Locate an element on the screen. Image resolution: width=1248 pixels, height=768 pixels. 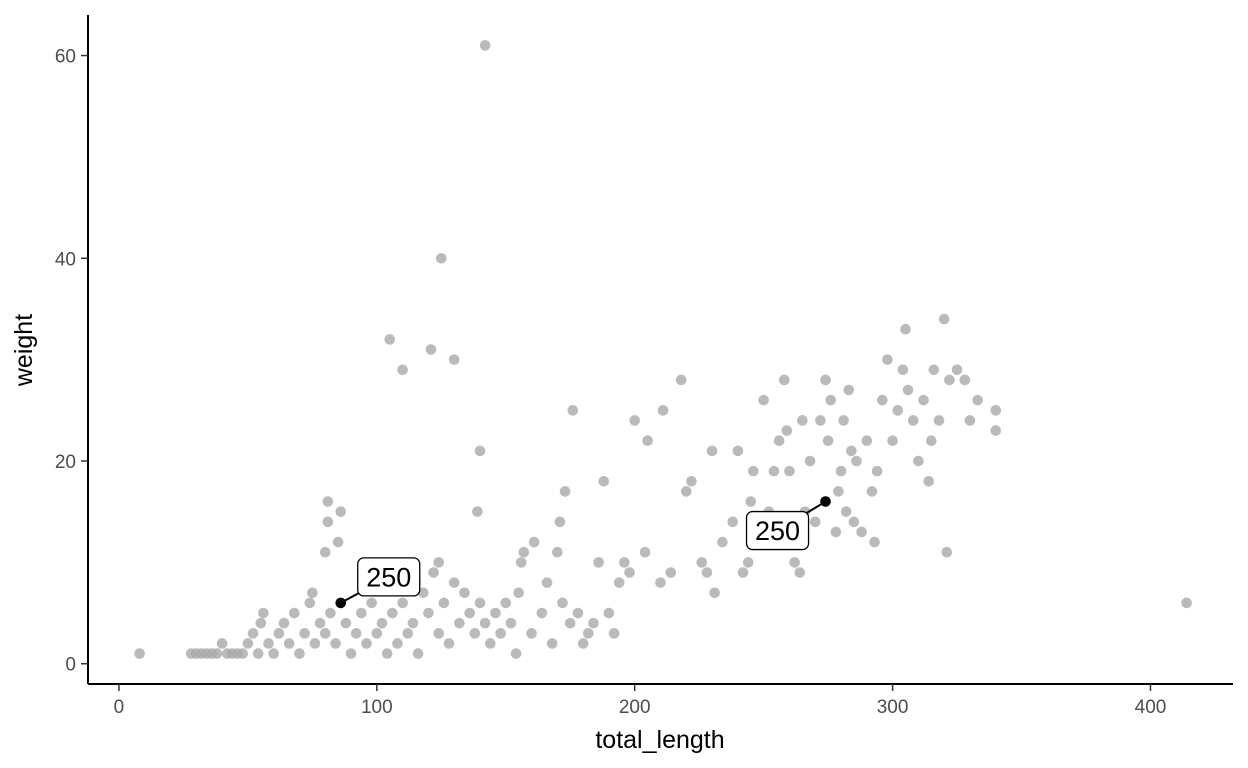
y-tick-label: 60 is located at coordinates (65, 57).